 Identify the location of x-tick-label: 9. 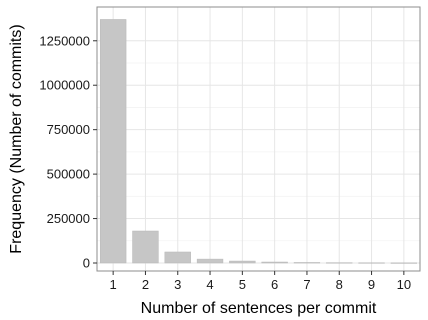
(371, 284).